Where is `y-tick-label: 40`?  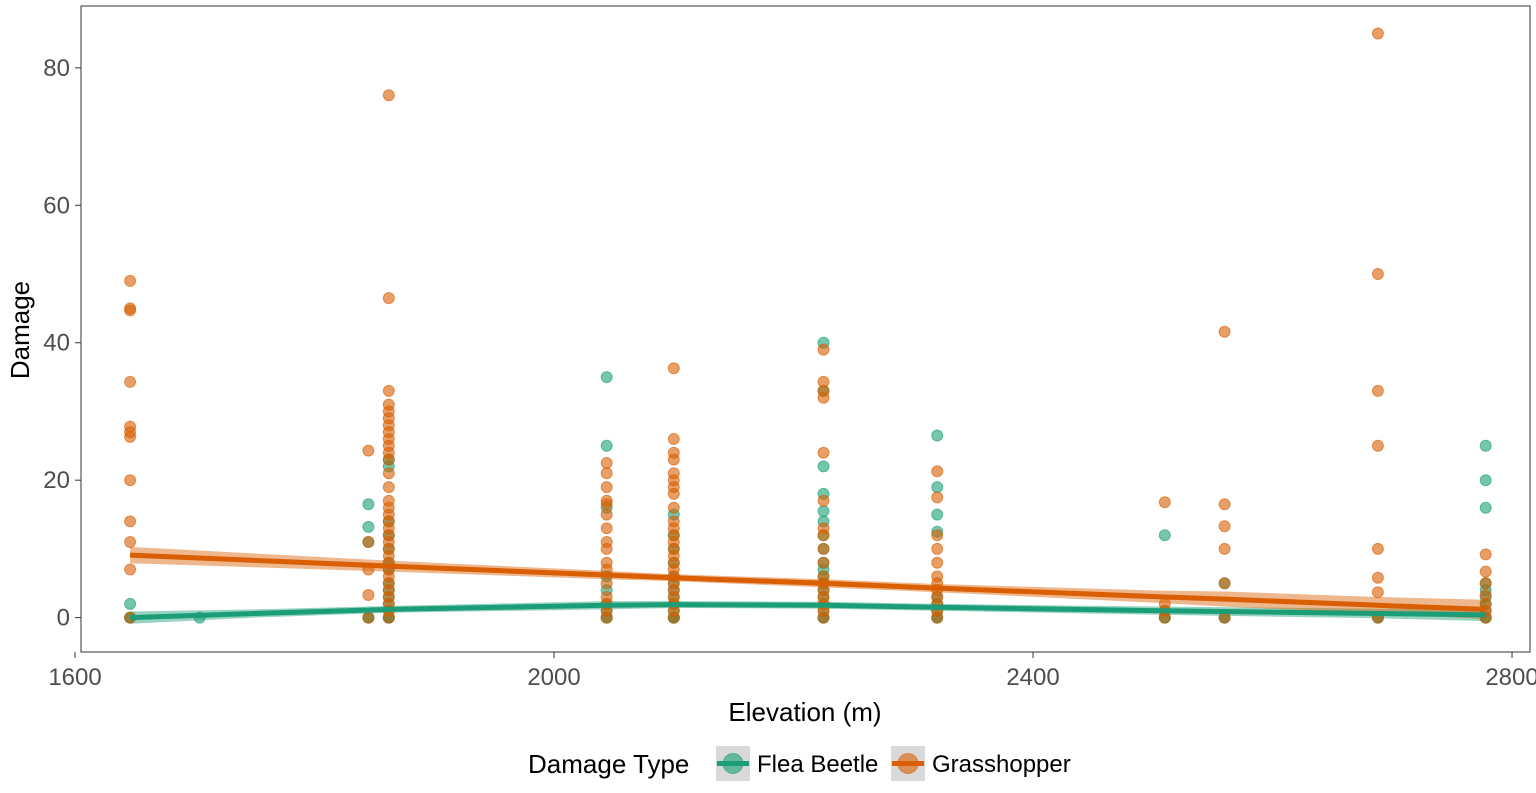
y-tick-label: 40 is located at coordinates (56, 343).